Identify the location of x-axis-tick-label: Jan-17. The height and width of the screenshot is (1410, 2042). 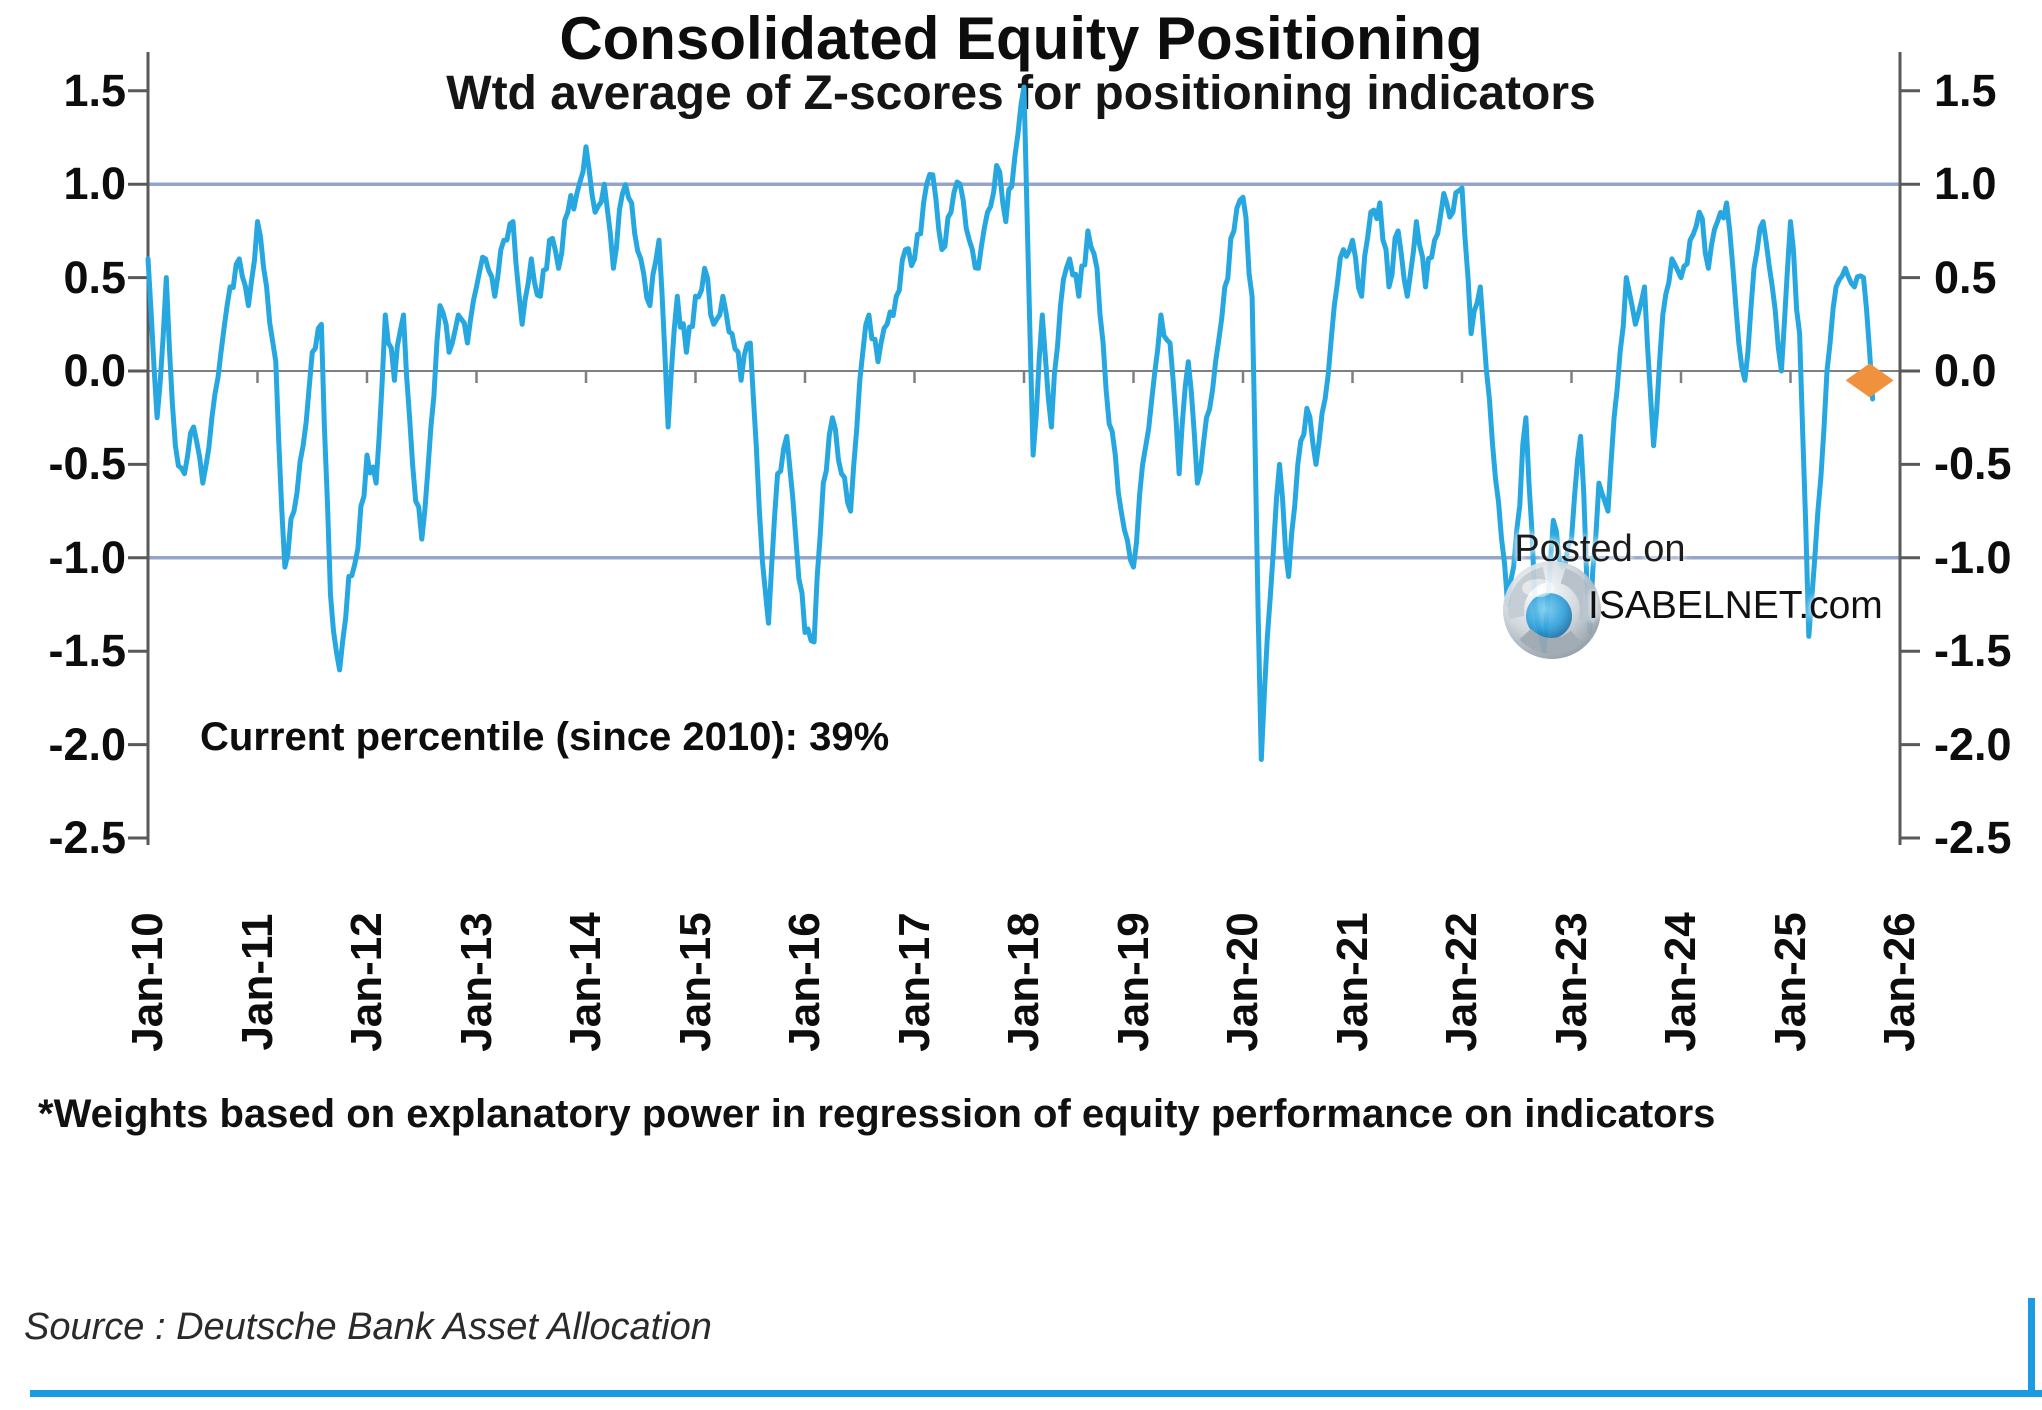
(914, 982).